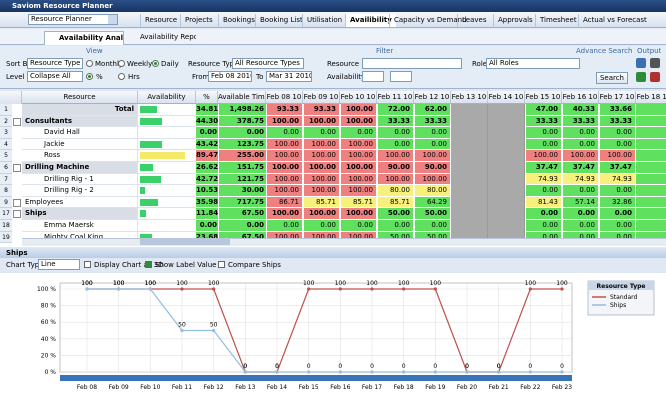 The width and height of the screenshot is (666, 400). Describe the element at coordinates (395, 97) in the screenshot. I see `column-header: Feb 11 10` at that location.